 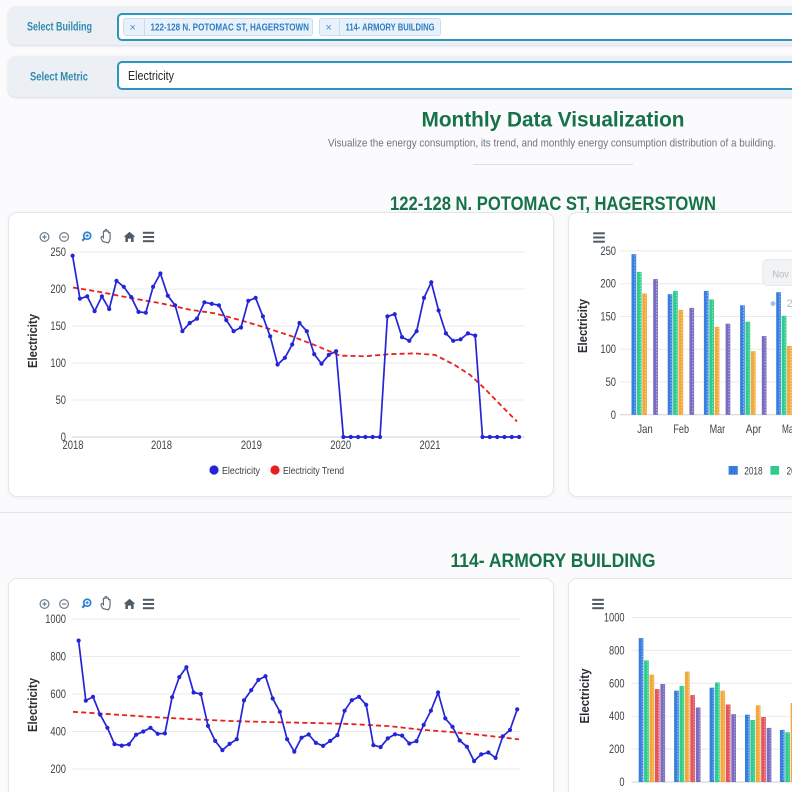 What do you see at coordinates (718, 429) in the screenshot?
I see `svg-text: Mar` at bounding box center [718, 429].